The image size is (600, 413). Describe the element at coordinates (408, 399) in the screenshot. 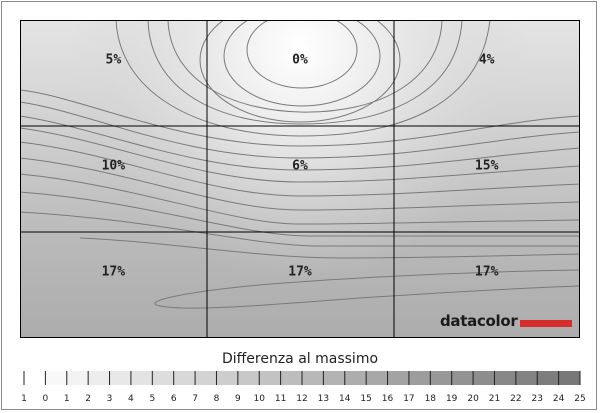

I see `scale-tick-label: 17` at that location.